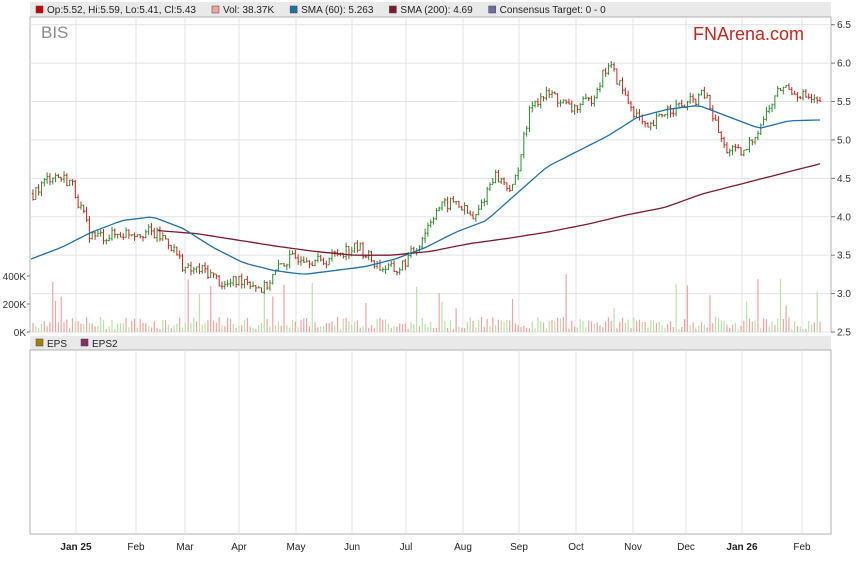  What do you see at coordinates (844, 102) in the screenshot?
I see `price-tick-label: 5.5` at bounding box center [844, 102].